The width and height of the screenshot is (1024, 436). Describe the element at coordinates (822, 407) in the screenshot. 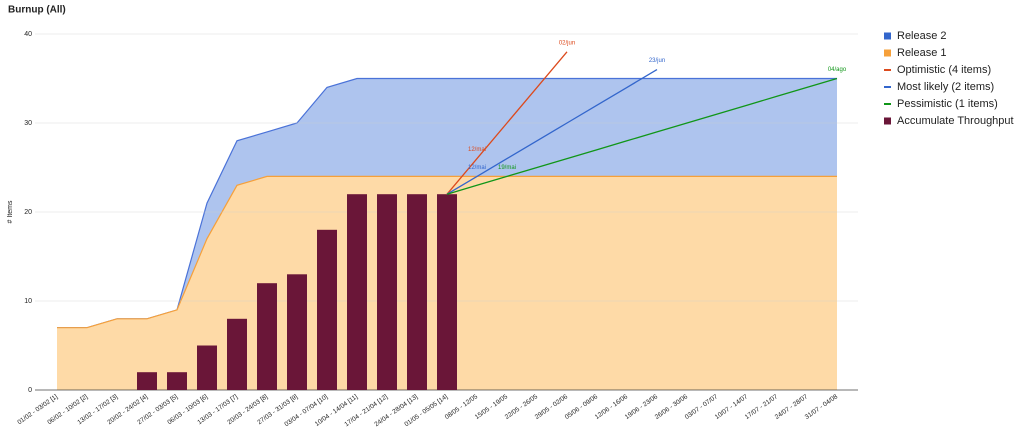

I see `x-tick-label: 31/07 - 04/08` at that location.